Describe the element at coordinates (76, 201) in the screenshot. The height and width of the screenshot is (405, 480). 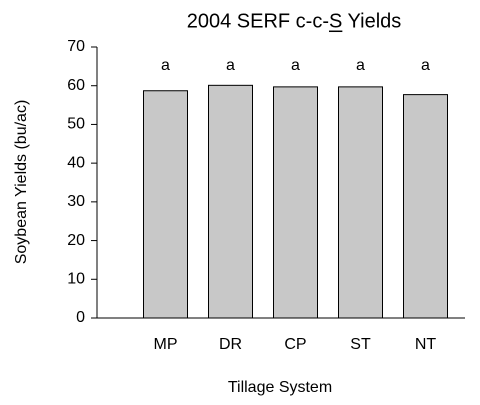
I see `y-tick-label: 30` at that location.